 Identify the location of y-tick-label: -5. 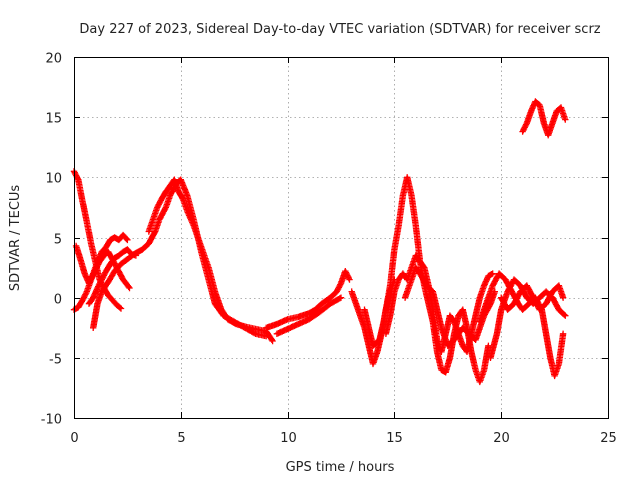
(55, 360).